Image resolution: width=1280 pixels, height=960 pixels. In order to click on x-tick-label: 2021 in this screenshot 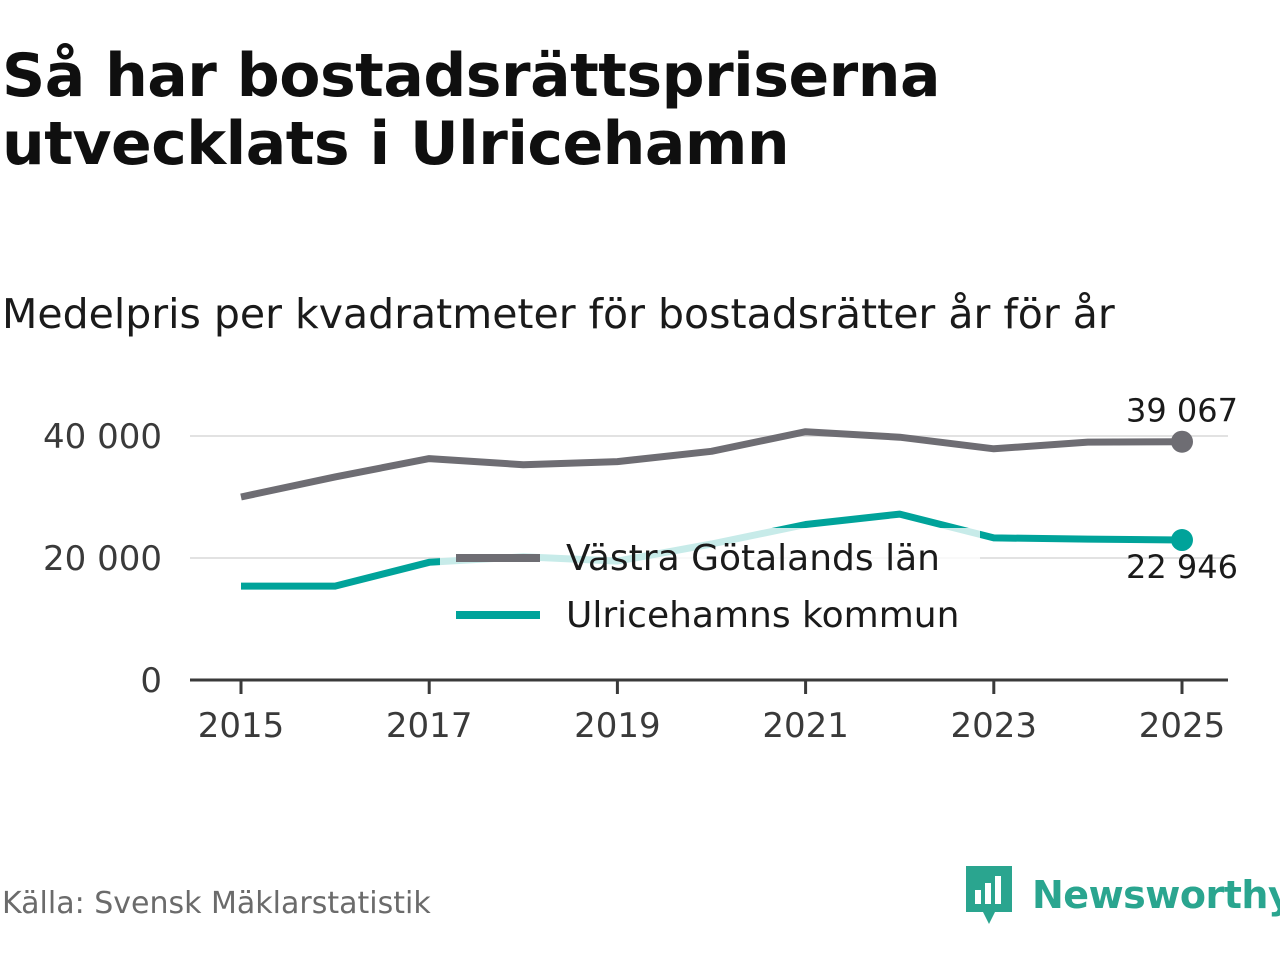, I will do `click(805, 726)`.